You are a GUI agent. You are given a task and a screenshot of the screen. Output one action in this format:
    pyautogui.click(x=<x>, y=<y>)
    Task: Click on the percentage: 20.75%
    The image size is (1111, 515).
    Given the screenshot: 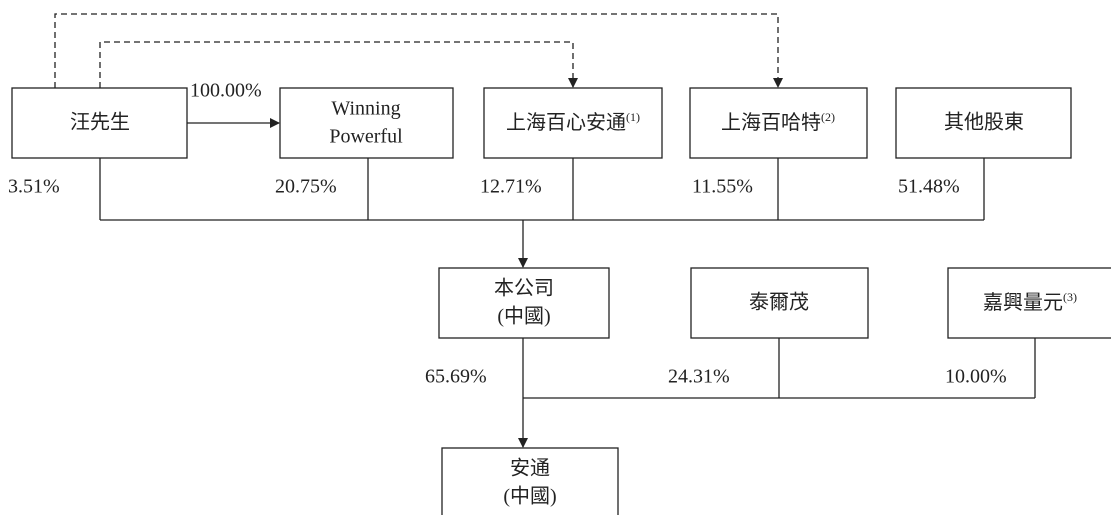 What is the action you would take?
    pyautogui.click(x=306, y=187)
    